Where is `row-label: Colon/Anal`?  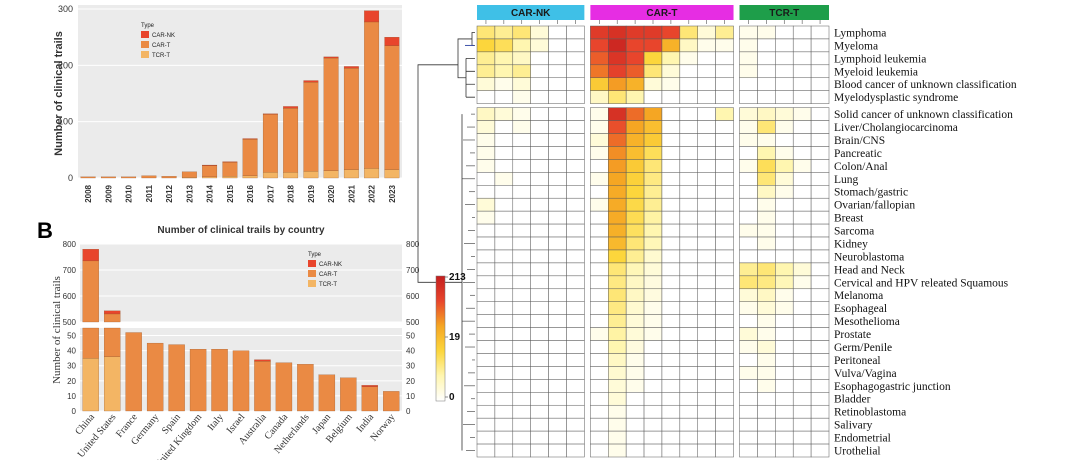 row-label: Colon/Anal is located at coordinates (861, 167).